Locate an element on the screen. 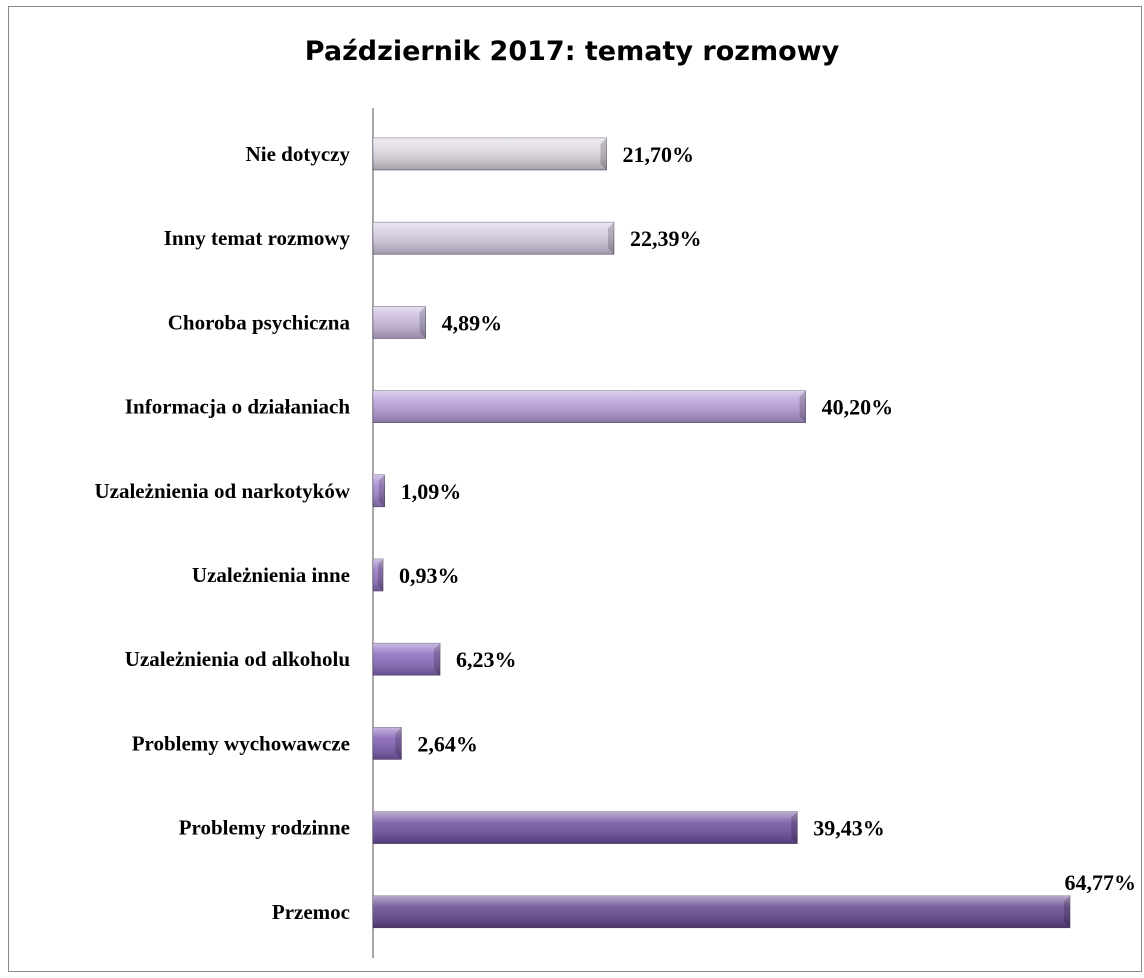 The width and height of the screenshot is (1144, 978). value-label: 4,89% is located at coordinates (472, 322).